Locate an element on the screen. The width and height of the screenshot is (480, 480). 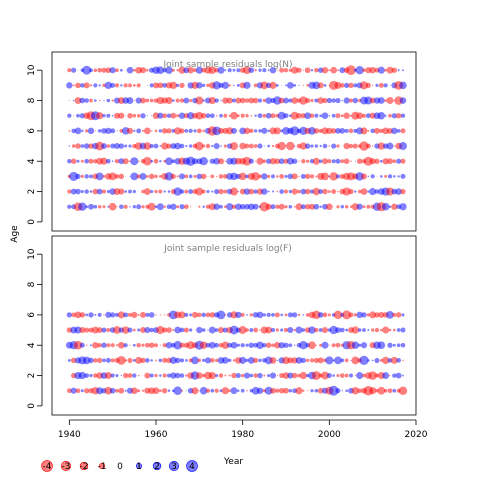
y-tick-label: 8 is located at coordinates (32, 284).